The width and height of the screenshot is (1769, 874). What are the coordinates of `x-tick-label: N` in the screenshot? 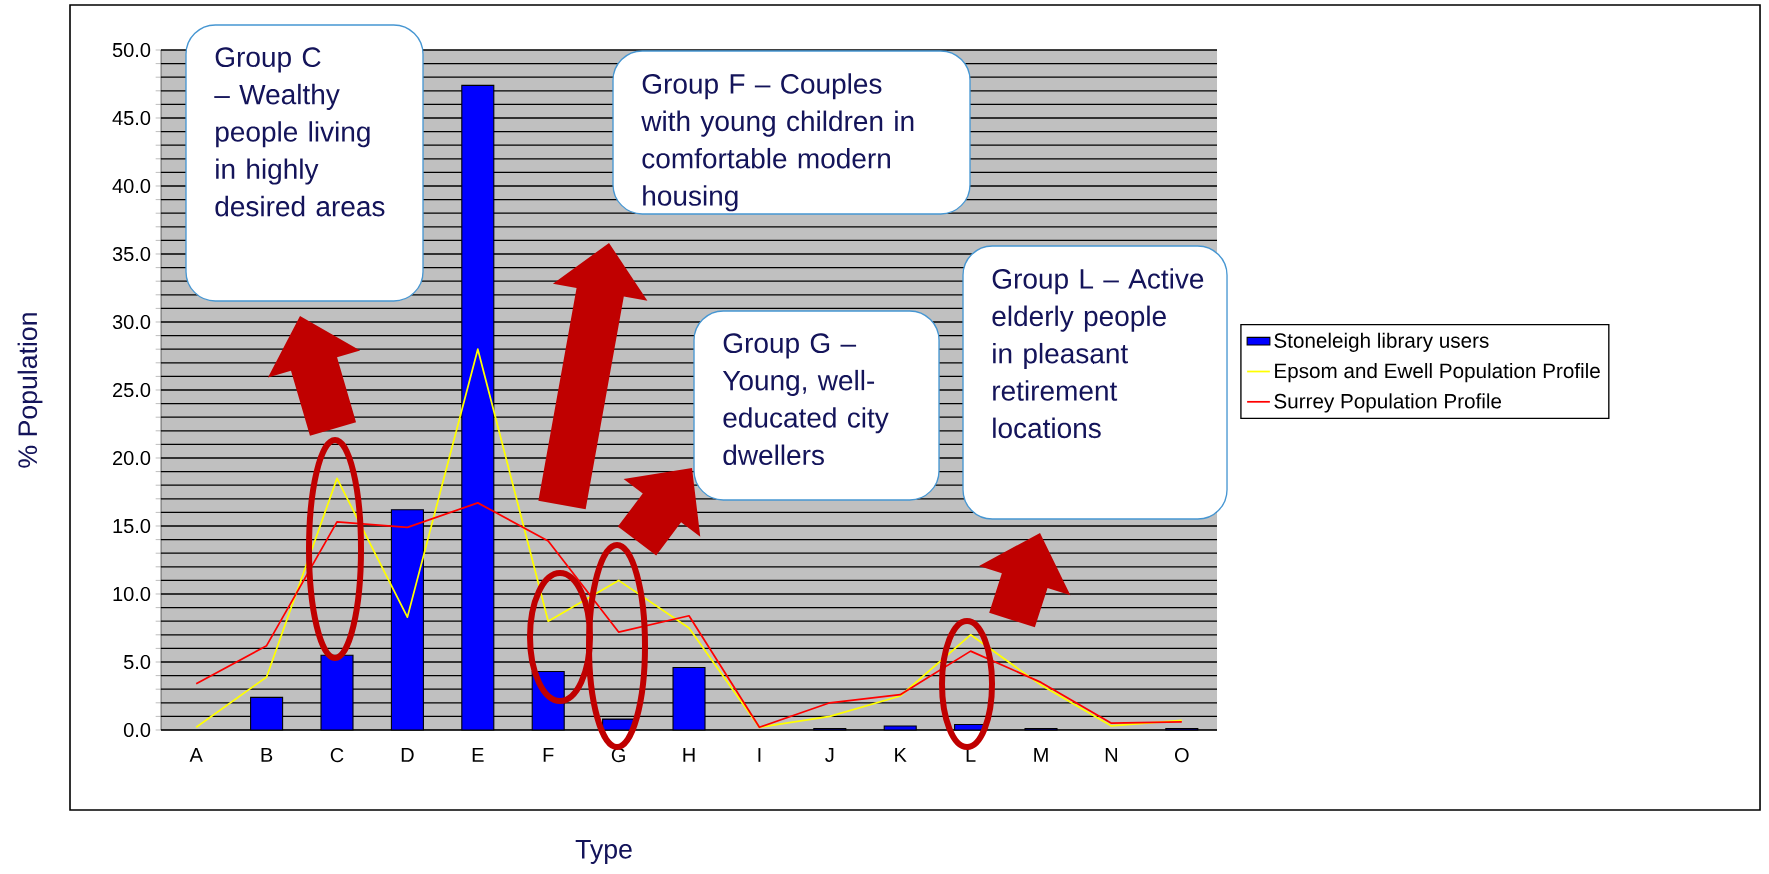 It's located at (1111, 755).